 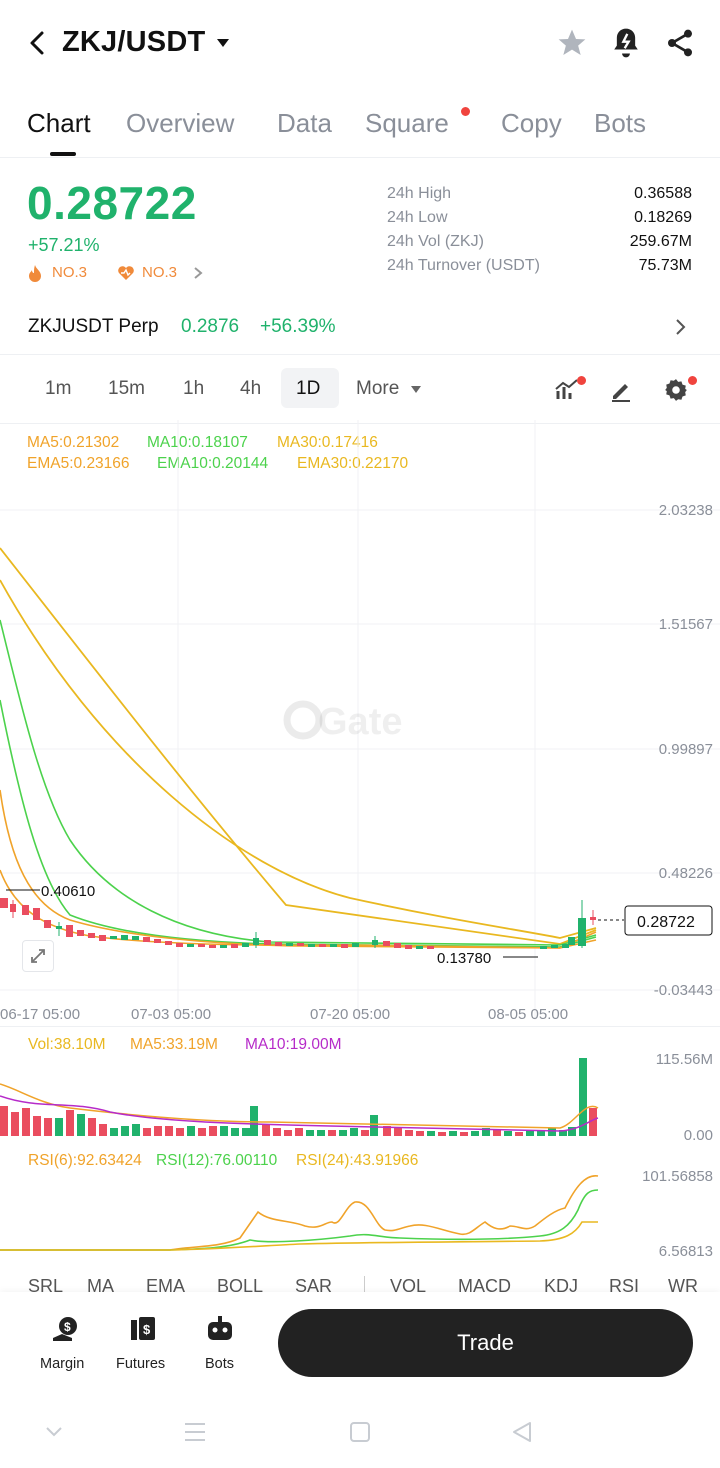 What do you see at coordinates (73, 442) in the screenshot?
I see `legend-ma5: MA5:0.21302` at bounding box center [73, 442].